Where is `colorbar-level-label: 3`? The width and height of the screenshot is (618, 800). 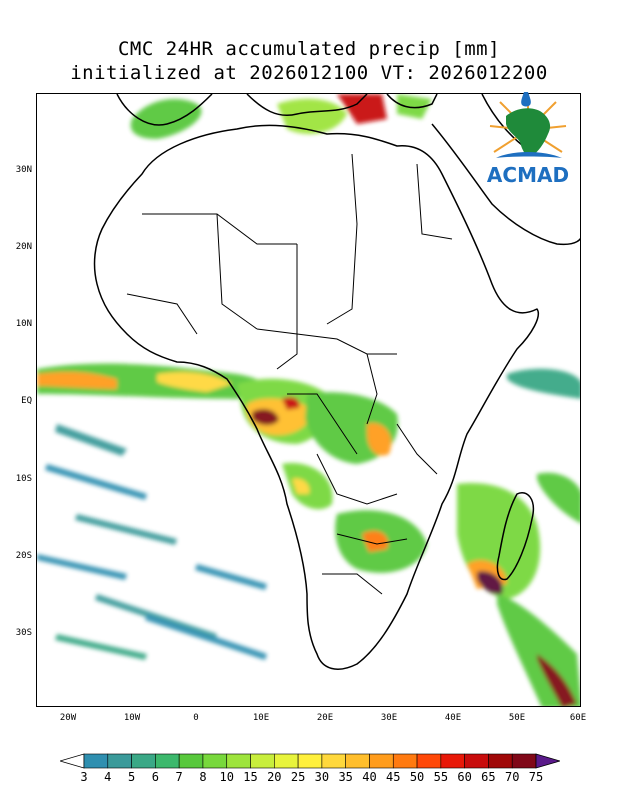
colorbar-level-label: 3 is located at coordinates (84, 777).